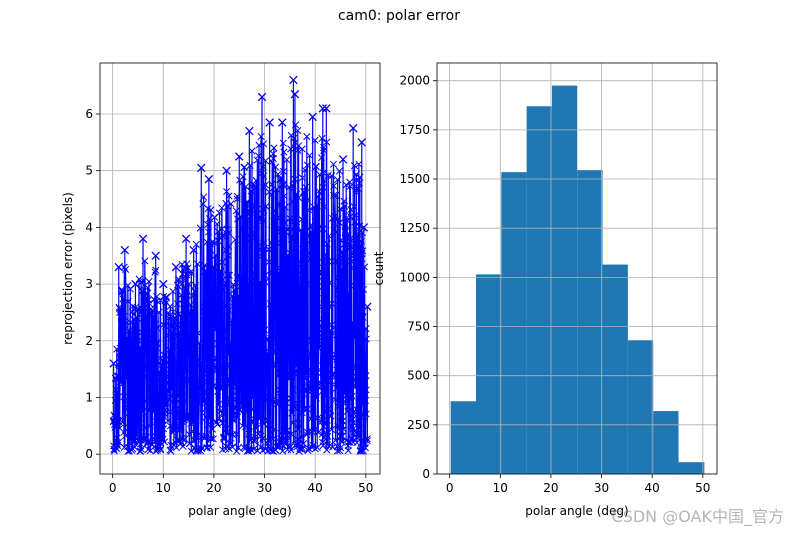  What do you see at coordinates (414, 228) in the screenshot?
I see `y-tick-label: 1250` at bounding box center [414, 228].